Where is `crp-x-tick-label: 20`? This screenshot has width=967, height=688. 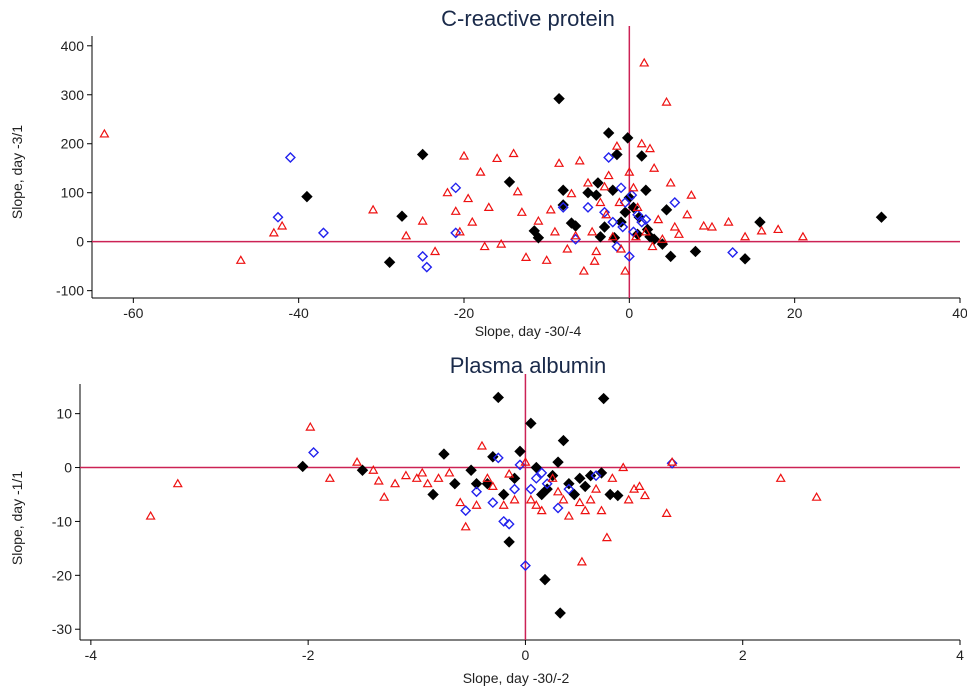 crp-x-tick-label: 20 is located at coordinates (795, 313).